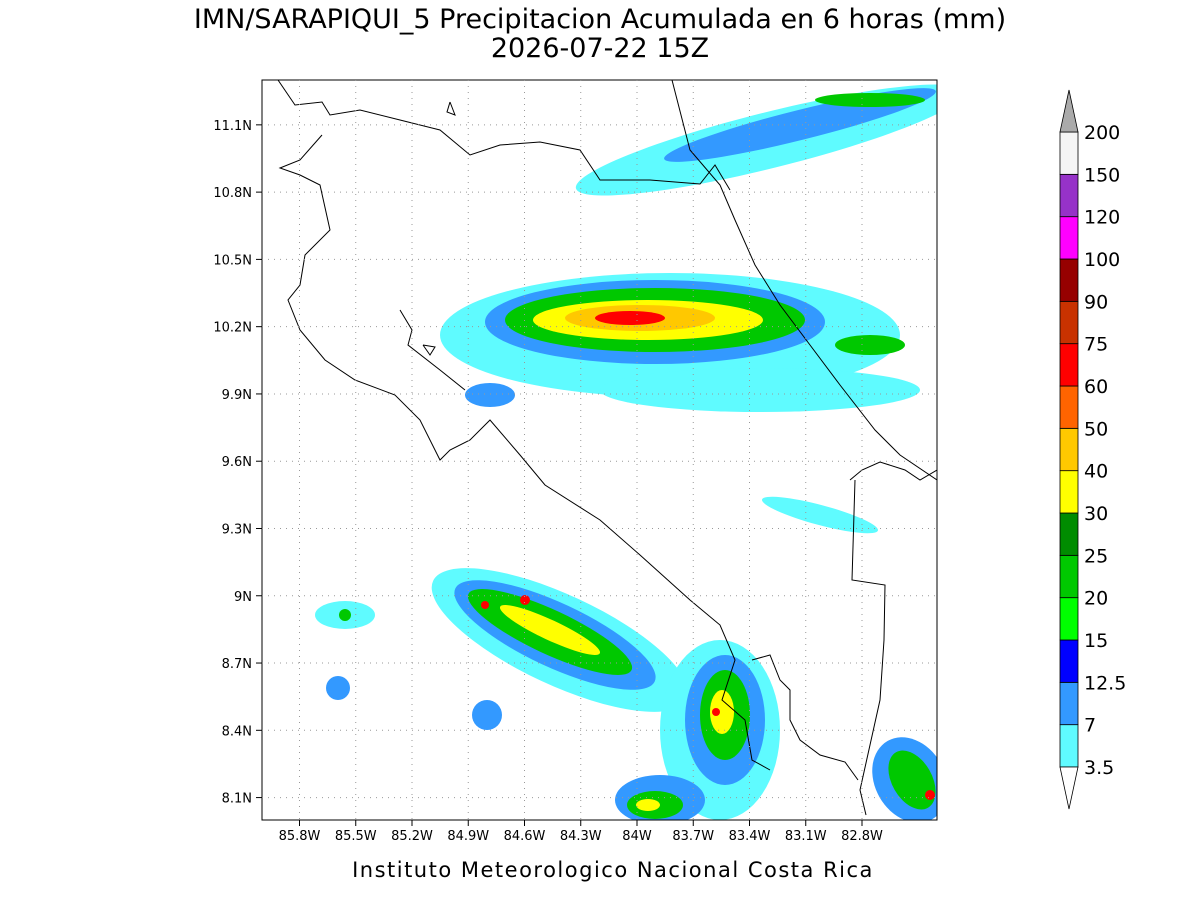 Image resolution: width=1200 pixels, height=904 pixels. Describe the element at coordinates (1096, 472) in the screenshot. I see `colorbar-label: 40` at that location.